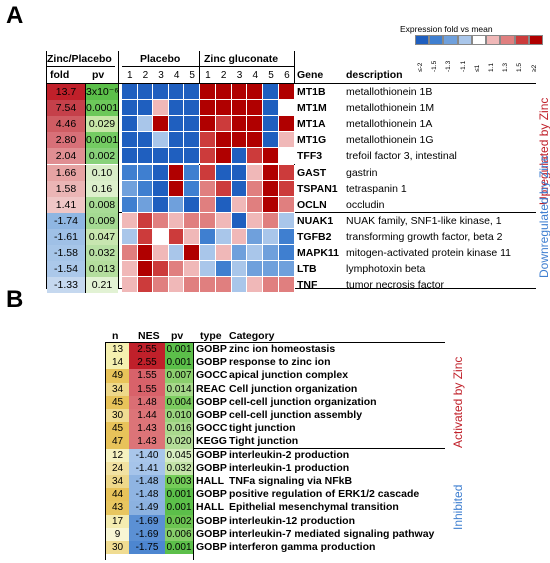 This screenshot has height=563, width=550. Describe the element at coordinates (160, 59) in the screenshot. I see `placebo-group-label: Placebo` at that location.